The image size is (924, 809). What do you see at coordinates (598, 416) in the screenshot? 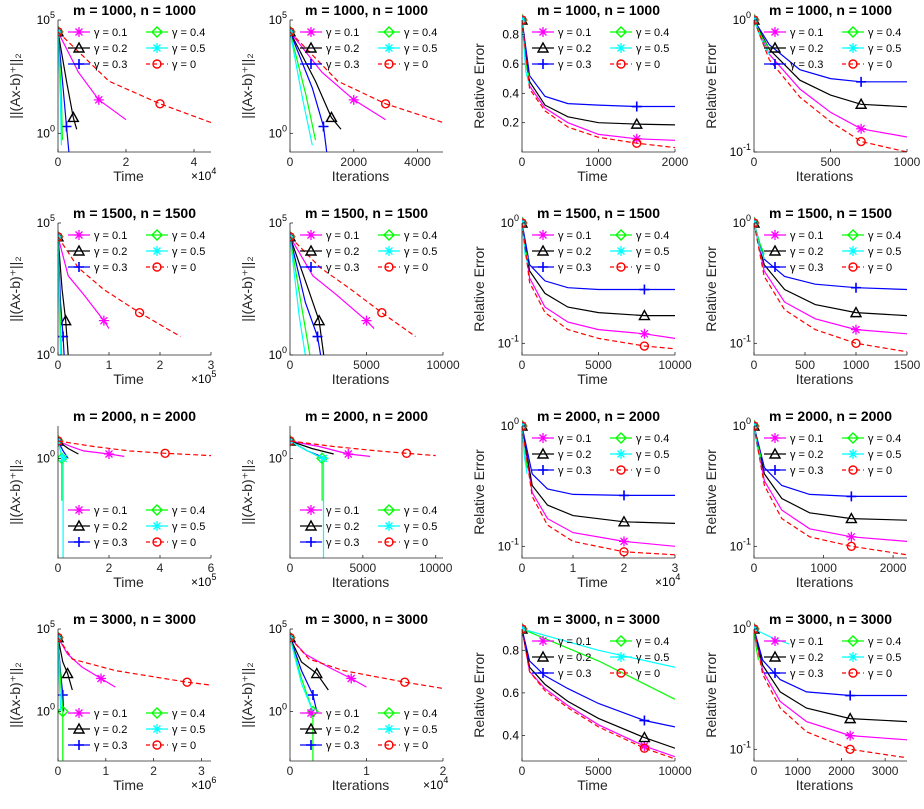
I see `plot-title: m = 2000, n = 2000` at bounding box center [598, 416].